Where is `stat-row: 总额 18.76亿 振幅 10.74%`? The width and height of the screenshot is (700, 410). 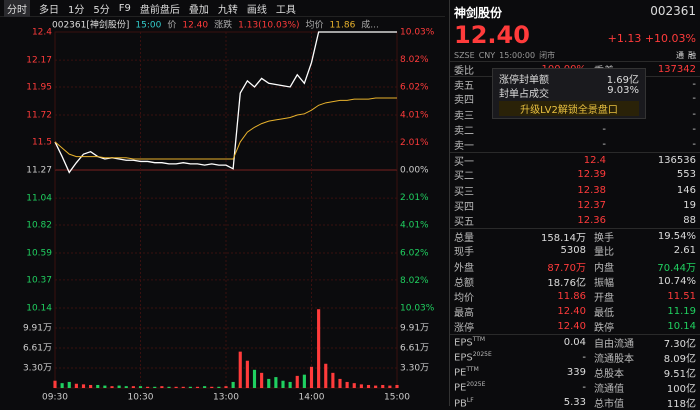
stat-row: 总额 18.76亿 振幅 10.74% is located at coordinates (575, 281).